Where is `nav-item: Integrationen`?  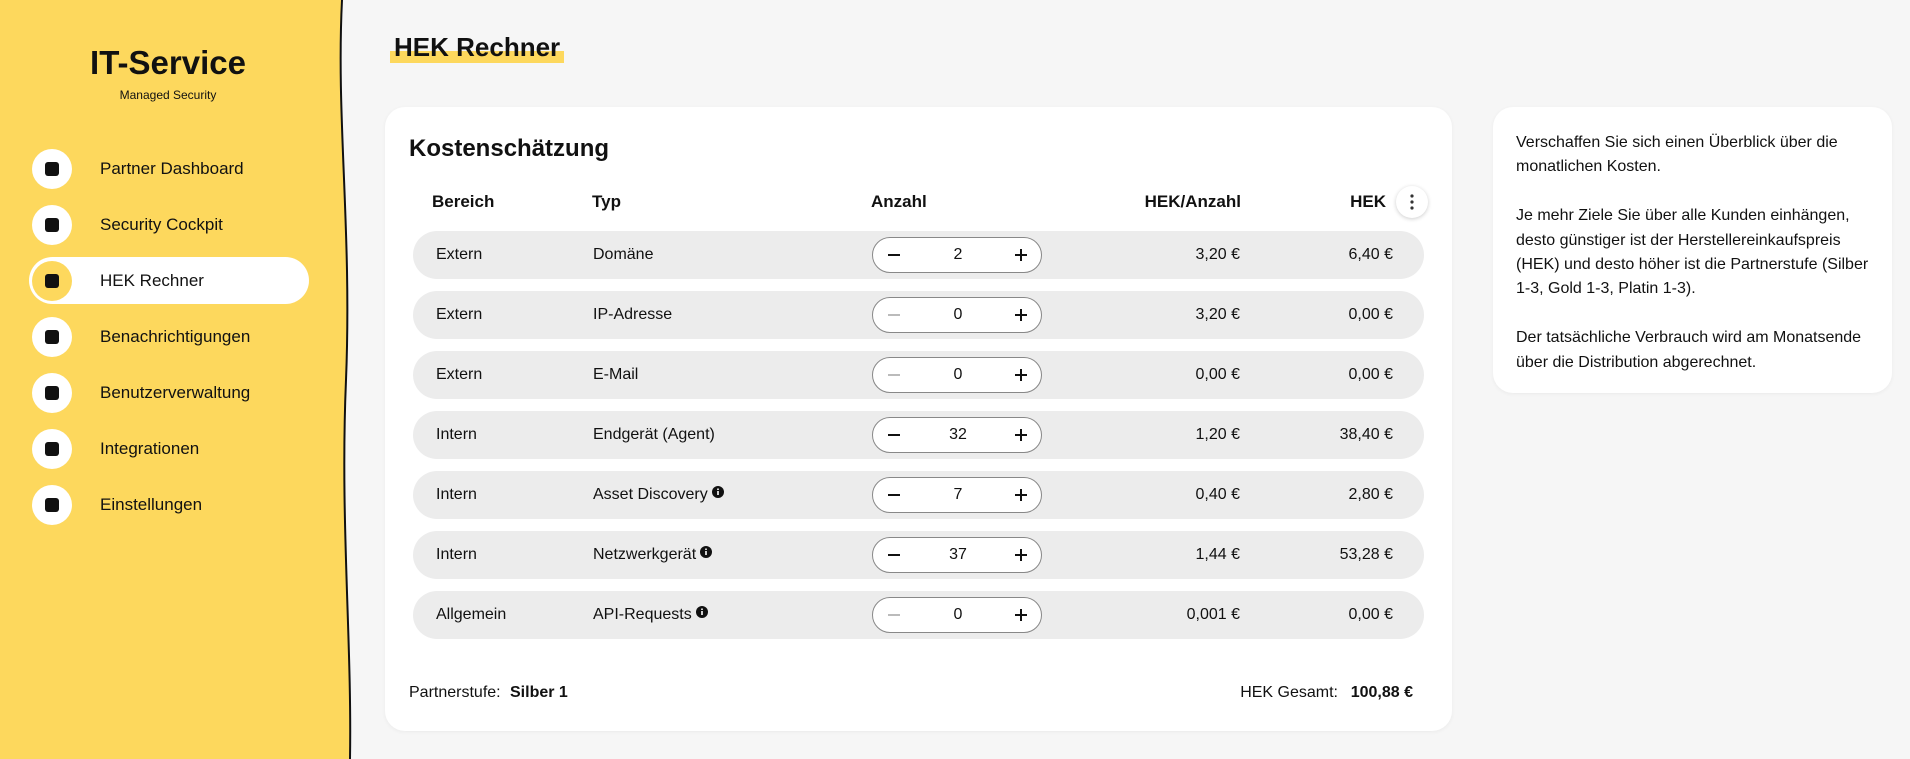 nav-item: Integrationen is located at coordinates (169, 448).